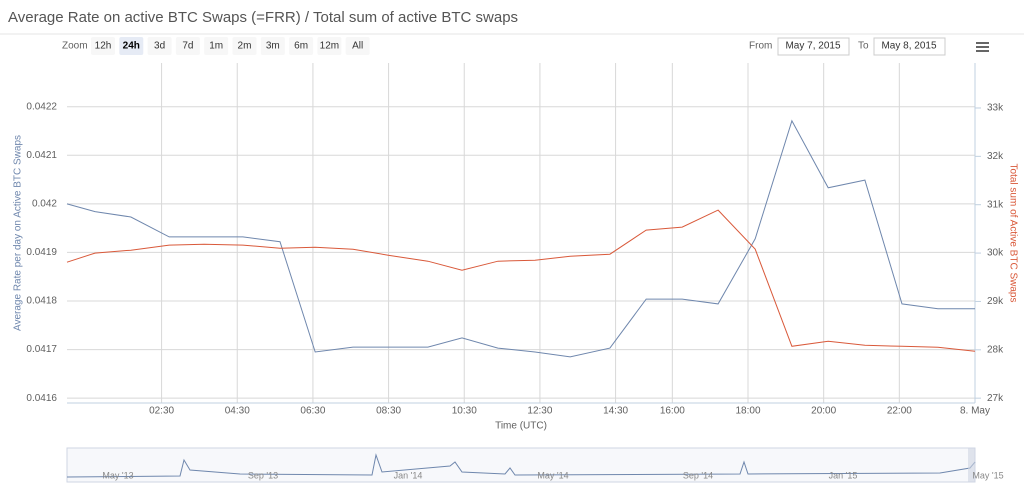 This screenshot has height=484, width=1024. What do you see at coordinates (899, 411) in the screenshot?
I see `x-tick-label: 22:00` at bounding box center [899, 411].